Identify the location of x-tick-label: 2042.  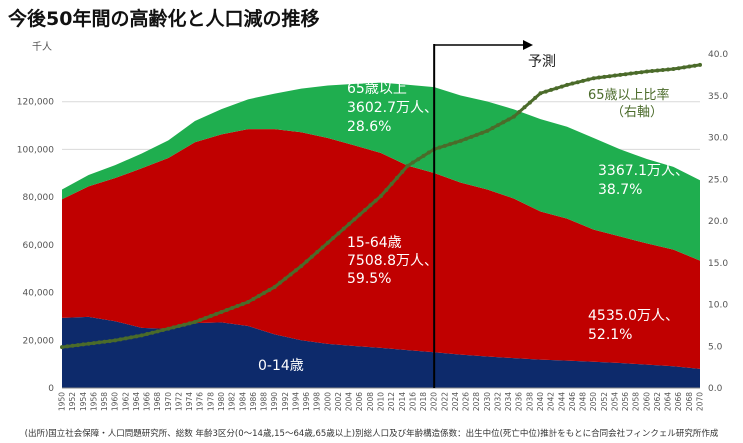
(551, 401).